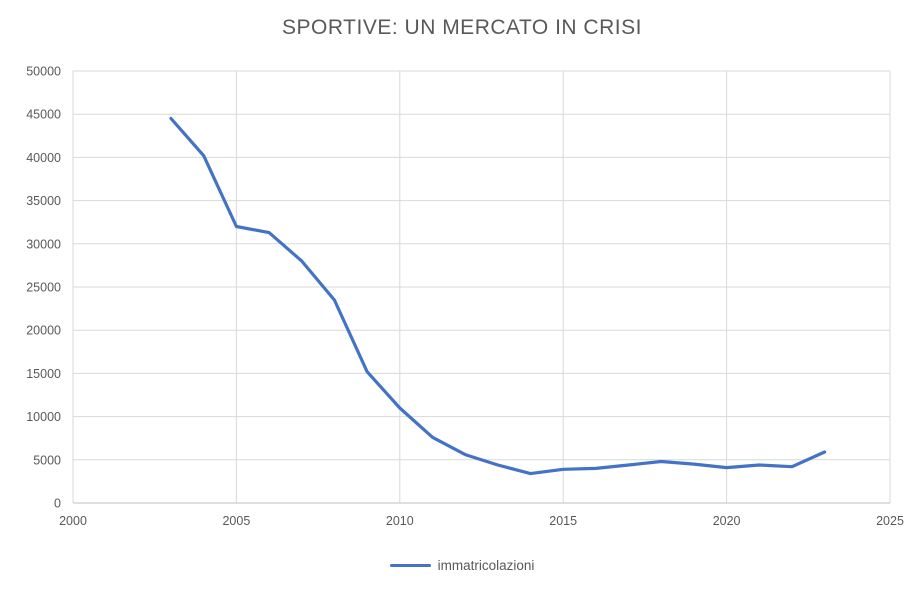  I want to click on legend-label-immatricolazioni: immatricolazioni, so click(486, 565).